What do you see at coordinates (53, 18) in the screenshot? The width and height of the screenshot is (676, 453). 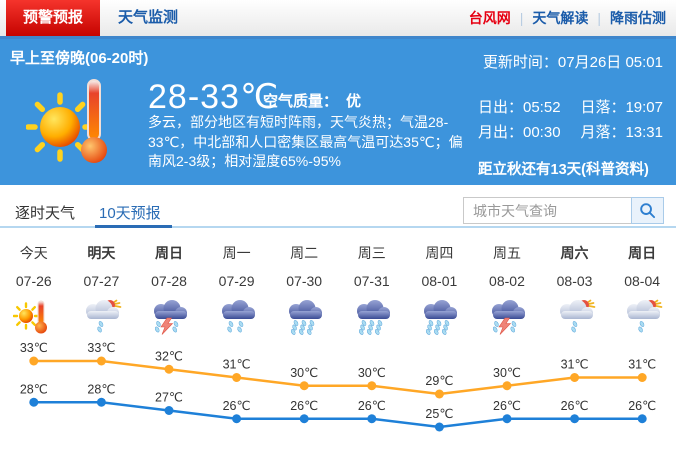 I see `tab-warning-forecast: 预警预报` at bounding box center [53, 18].